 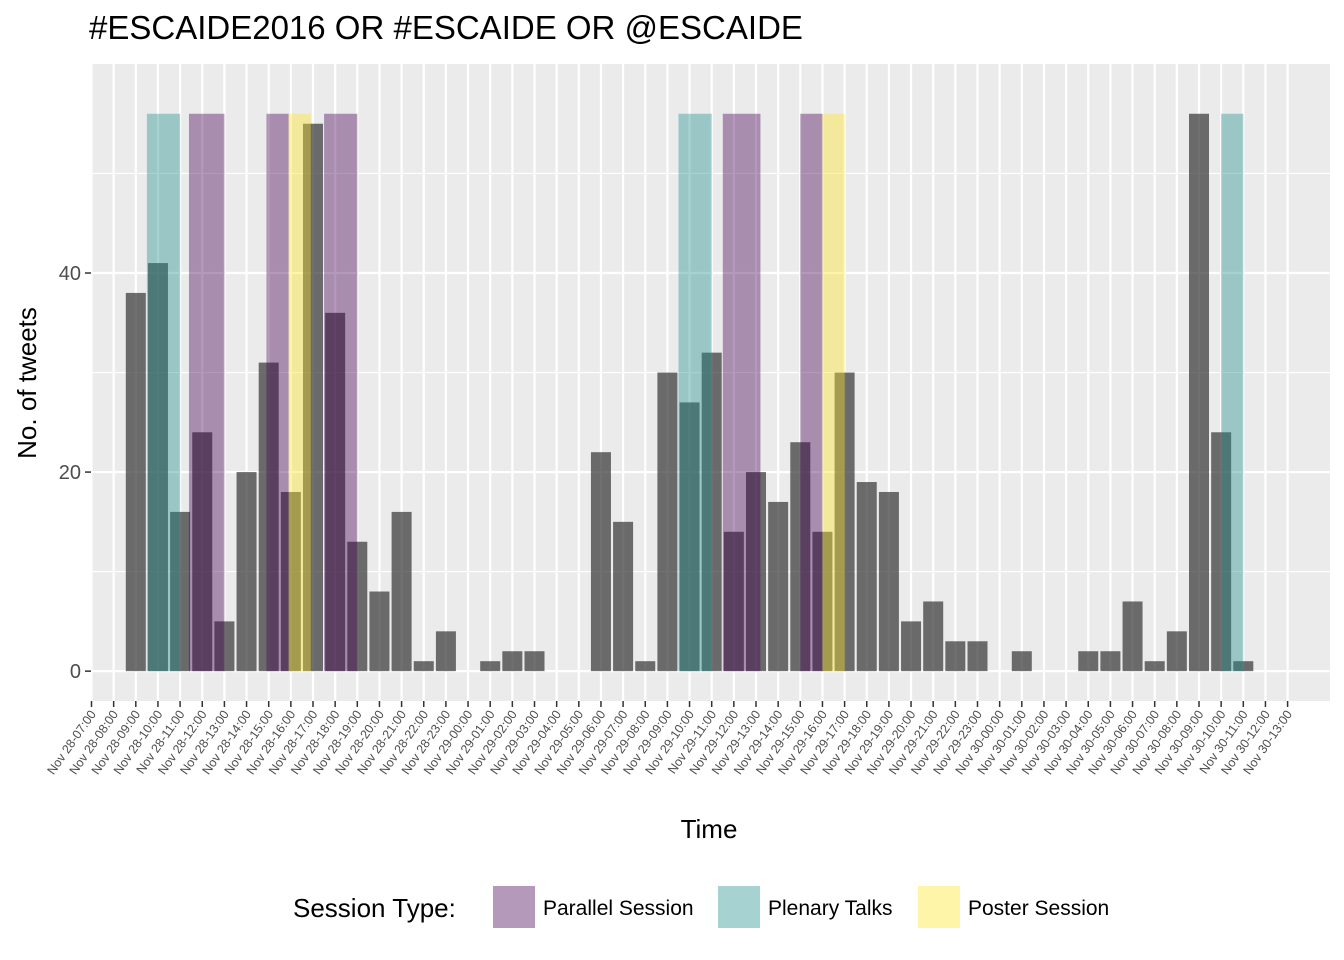 What do you see at coordinates (70, 473) in the screenshot?
I see `y-tick-label: 20` at bounding box center [70, 473].